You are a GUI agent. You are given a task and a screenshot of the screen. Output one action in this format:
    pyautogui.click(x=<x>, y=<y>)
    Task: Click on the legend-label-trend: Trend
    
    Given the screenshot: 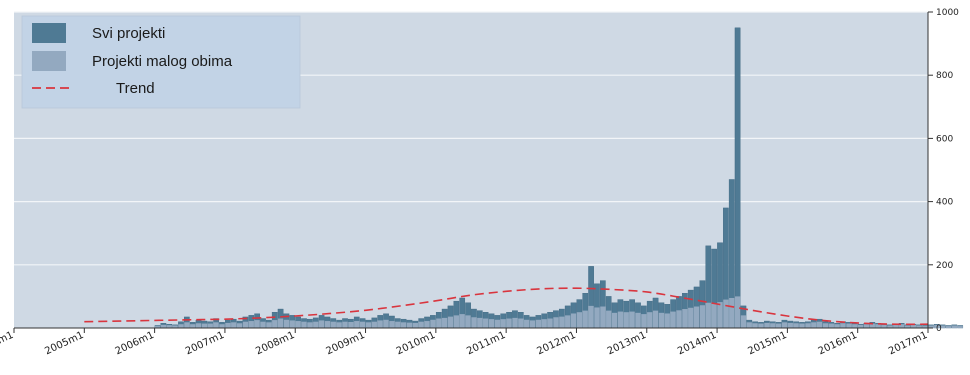 What is the action you would take?
    pyautogui.click(x=135, y=88)
    